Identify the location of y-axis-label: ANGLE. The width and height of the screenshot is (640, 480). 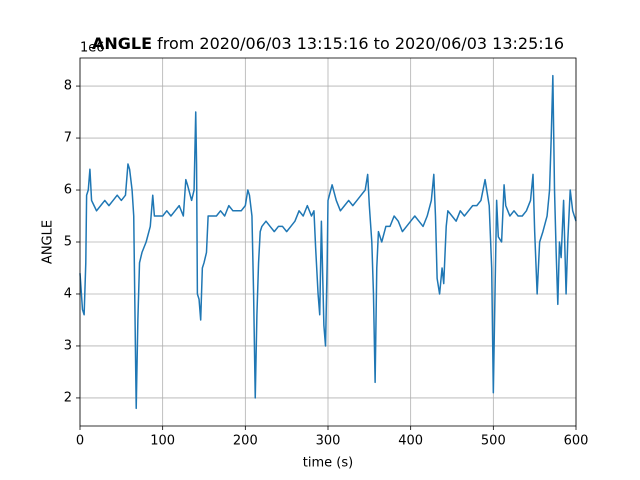
(48, 242).